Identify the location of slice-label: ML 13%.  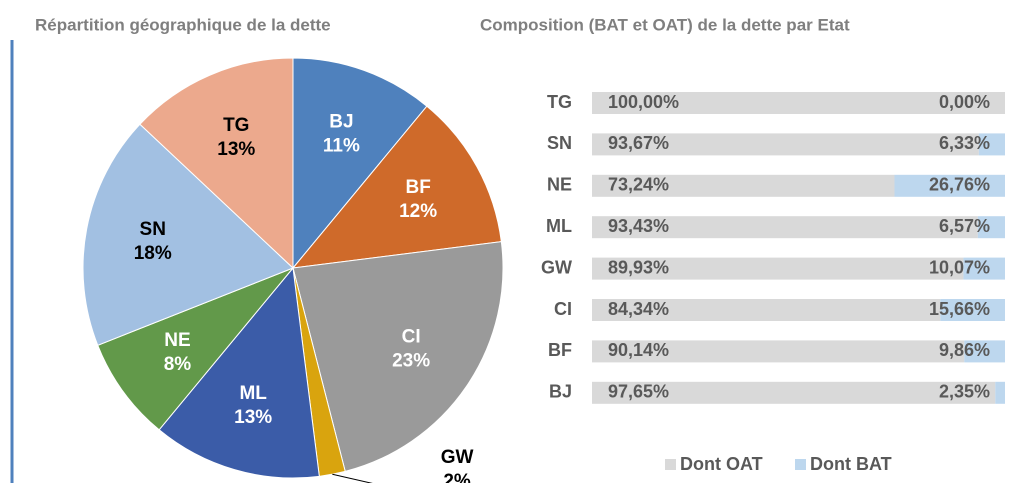
(253, 405).